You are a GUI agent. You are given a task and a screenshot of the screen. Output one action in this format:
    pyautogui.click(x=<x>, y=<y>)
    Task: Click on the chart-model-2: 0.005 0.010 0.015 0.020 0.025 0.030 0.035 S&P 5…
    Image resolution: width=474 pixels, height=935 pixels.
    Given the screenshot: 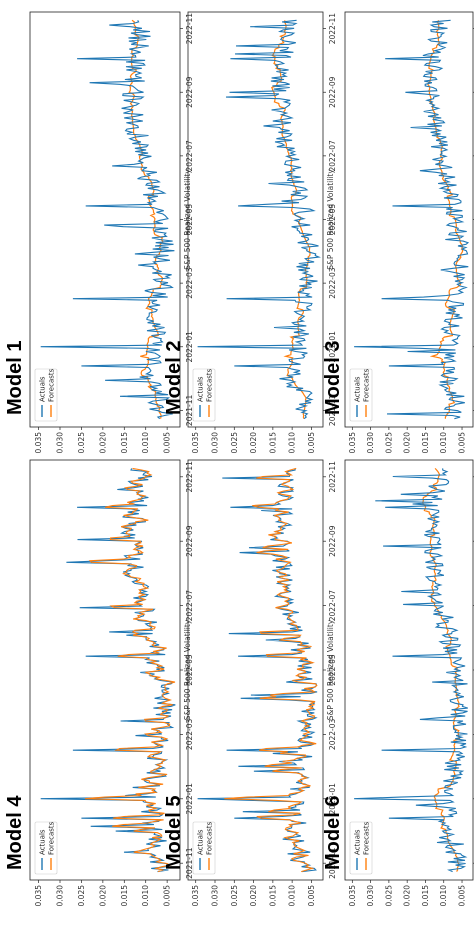 What is the action you would take?
    pyautogui.click(x=262, y=232)
    